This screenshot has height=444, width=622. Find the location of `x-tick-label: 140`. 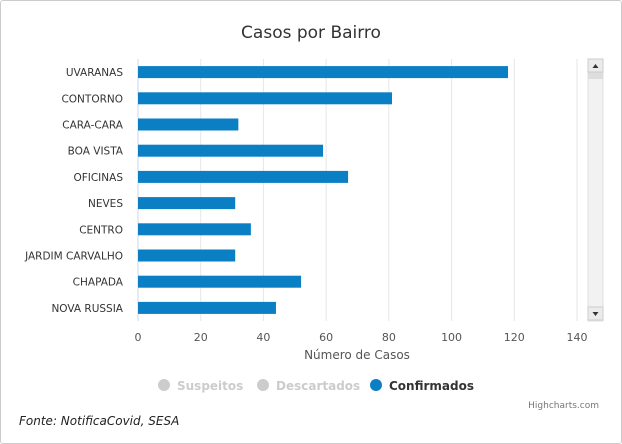

x-tick-label: 140 is located at coordinates (577, 337).